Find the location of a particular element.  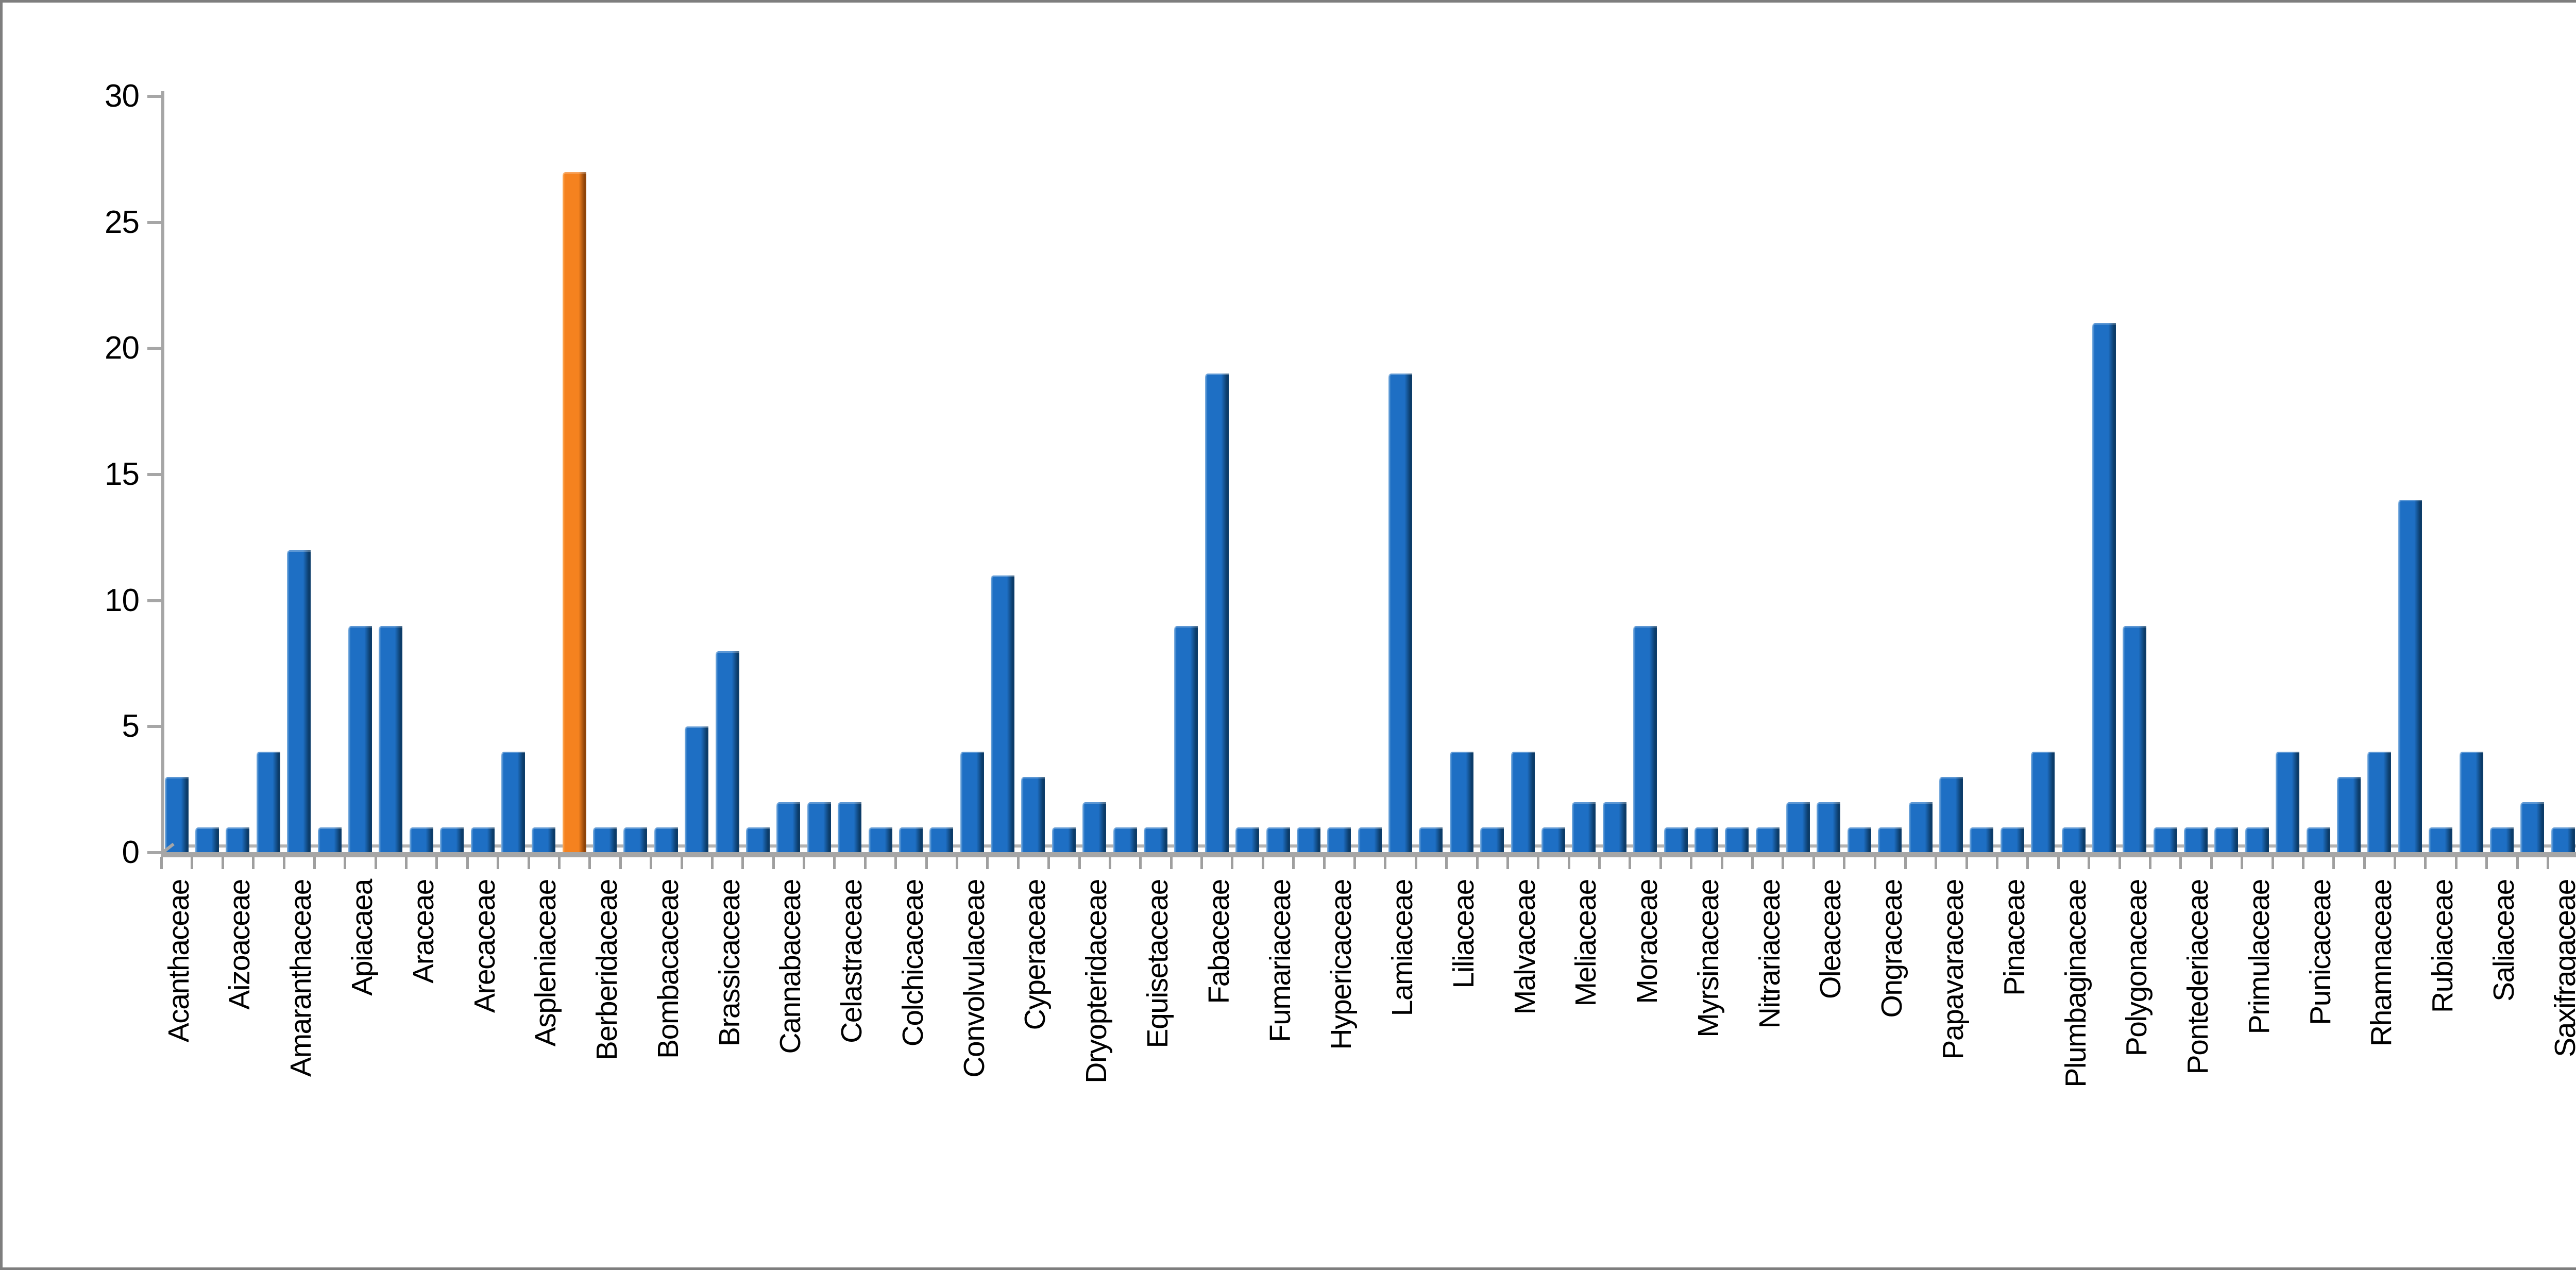

y-axis-line is located at coordinates (162, 474).